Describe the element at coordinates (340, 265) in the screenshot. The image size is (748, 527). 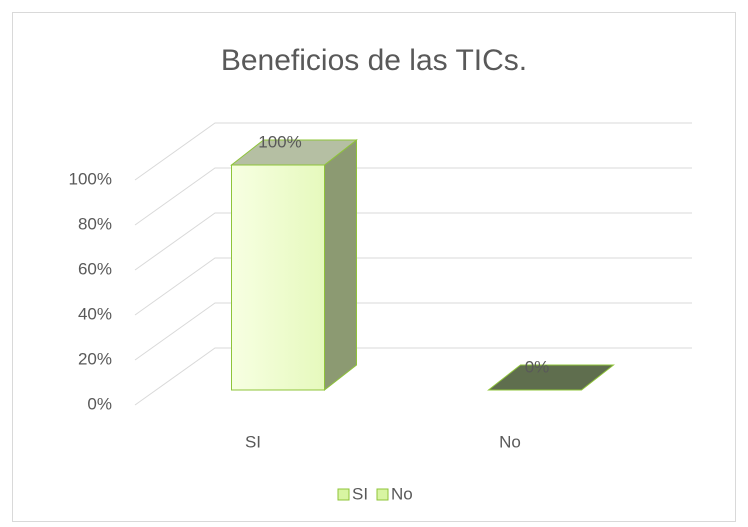
I see `bar-side` at that location.